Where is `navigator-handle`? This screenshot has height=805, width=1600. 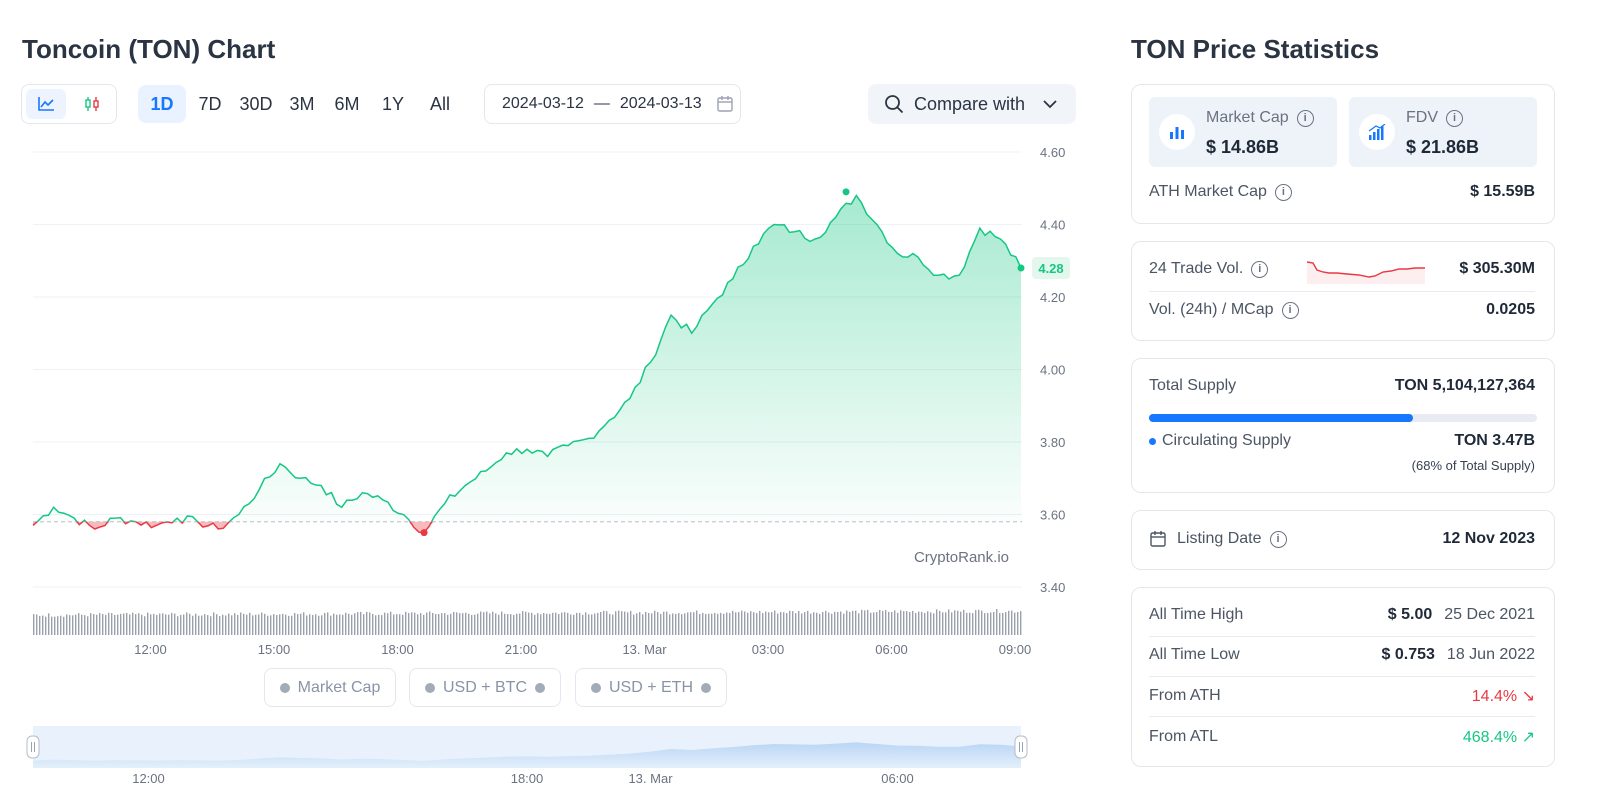
navigator-handle is located at coordinates (33, 747).